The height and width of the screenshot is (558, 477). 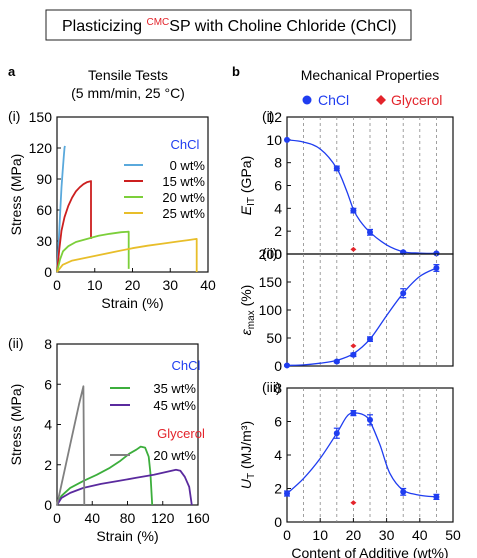 What do you see at coordinates (133, 285) in the screenshot?
I see `a-i-xtick-label: 20` at bounding box center [133, 285].